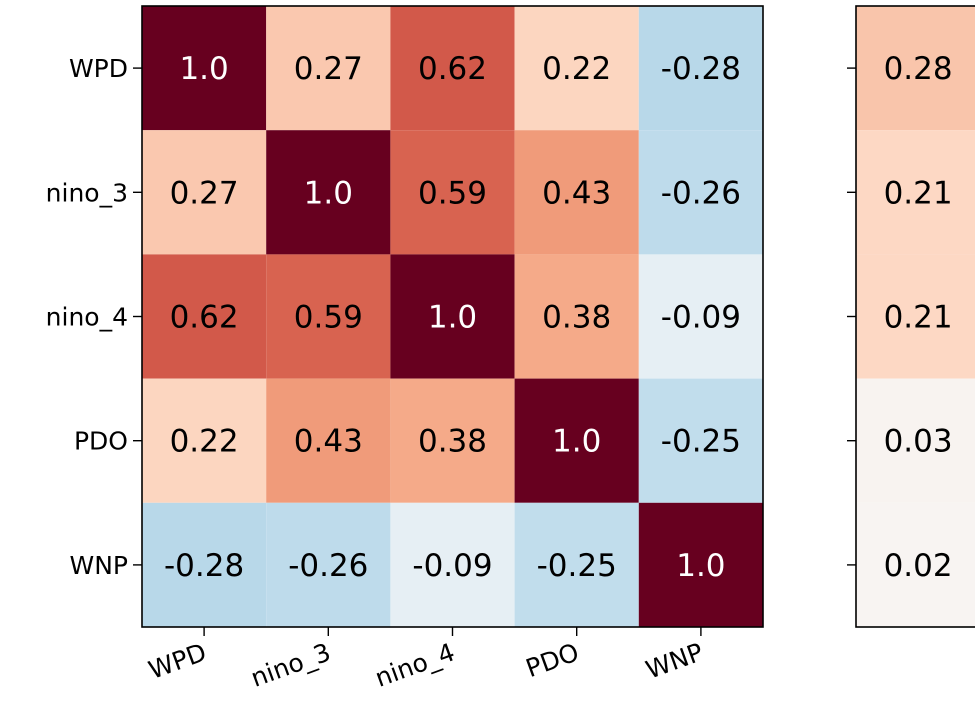  I want to click on main-cell-label-3-0: 0.22, so click(204, 442).